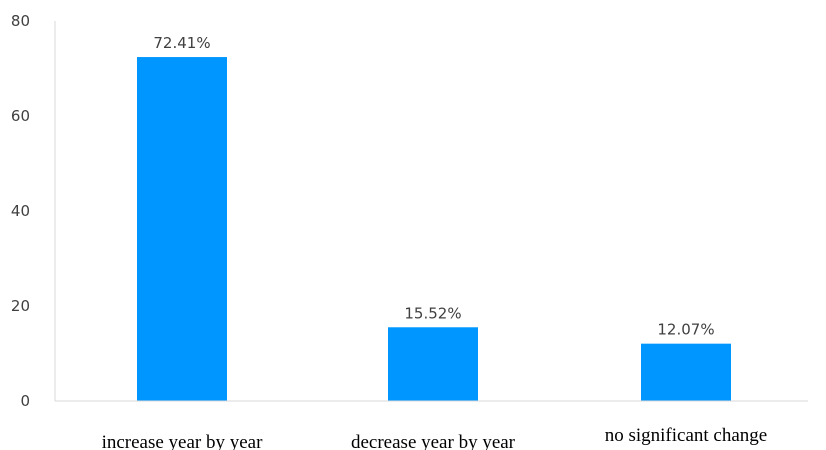 Image resolution: width=826 pixels, height=450 pixels. I want to click on bar-increase-year-by-year, so click(182, 229).